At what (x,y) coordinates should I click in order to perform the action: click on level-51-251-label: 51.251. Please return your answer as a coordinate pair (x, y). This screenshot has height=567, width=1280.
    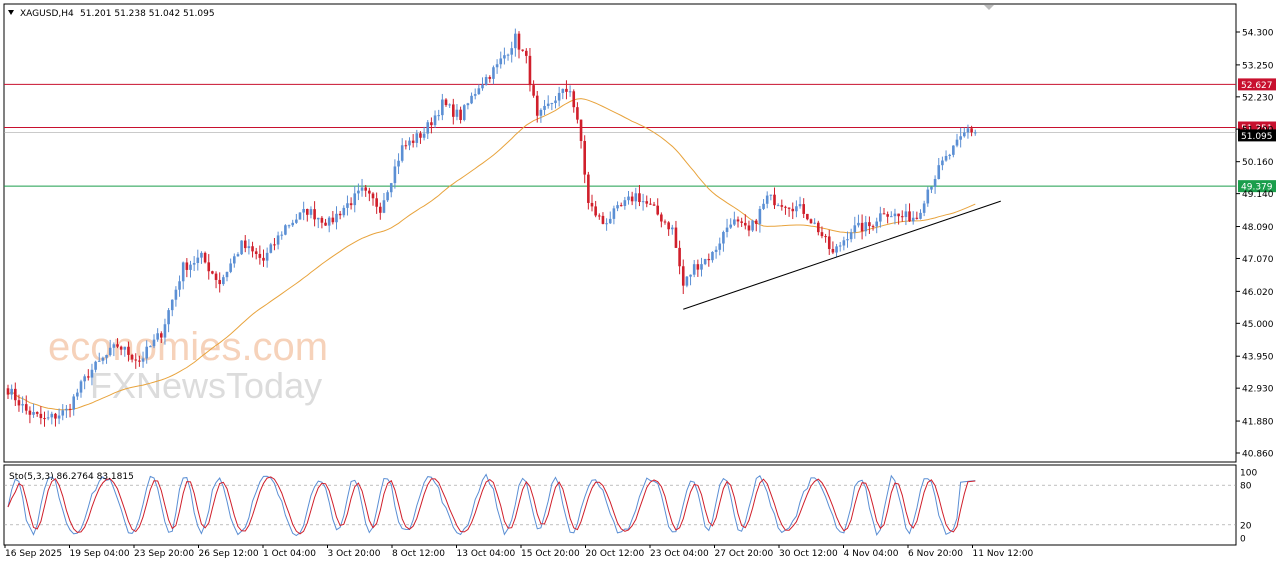
    Looking at the image, I should click on (1257, 129).